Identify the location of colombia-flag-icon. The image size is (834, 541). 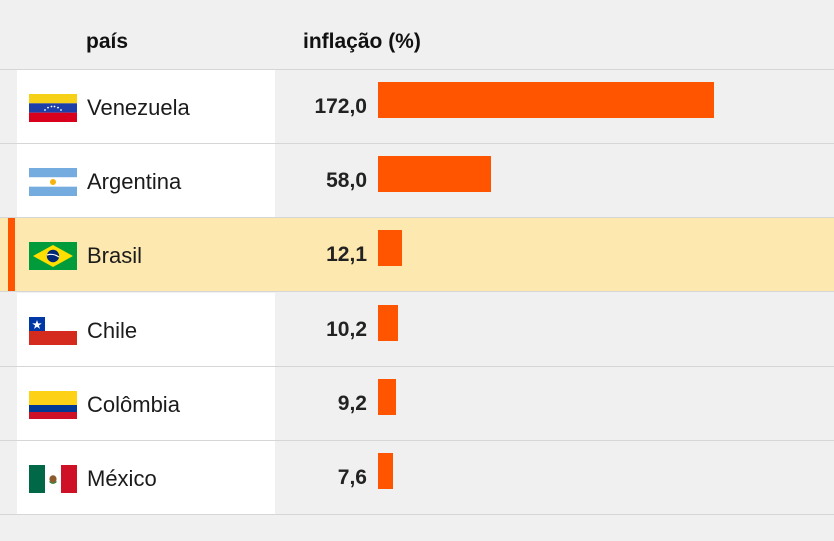
(53, 404).